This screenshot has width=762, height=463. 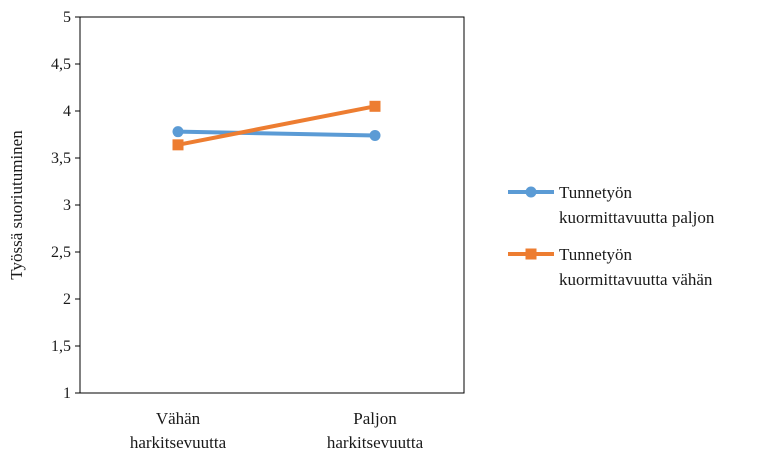 What do you see at coordinates (61, 346) in the screenshot?
I see `y-tick-label: 1,5` at bounding box center [61, 346].